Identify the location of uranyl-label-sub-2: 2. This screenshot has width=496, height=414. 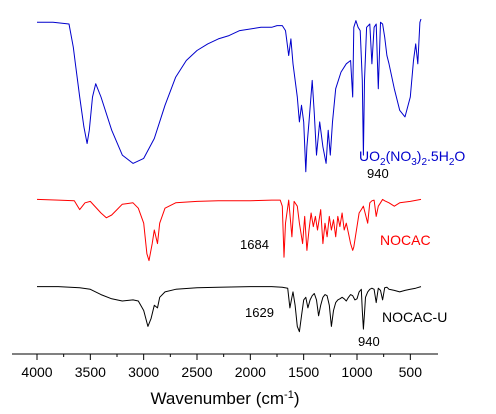
(424, 162).